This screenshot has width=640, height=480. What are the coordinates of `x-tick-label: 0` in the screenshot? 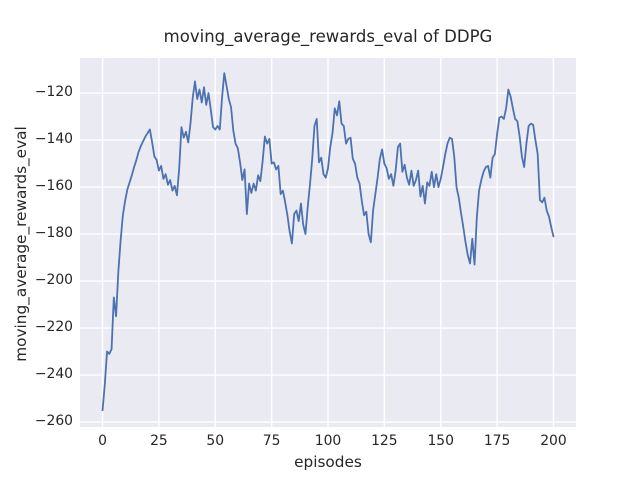 It's located at (102, 441).